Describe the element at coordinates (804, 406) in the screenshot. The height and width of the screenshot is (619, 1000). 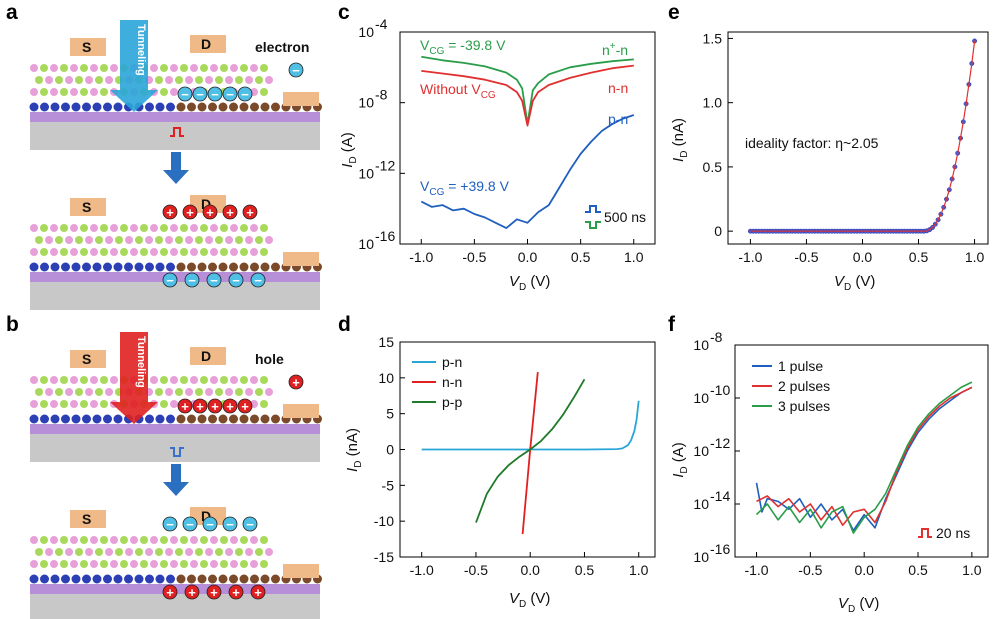
I see `chart-f-legend-label: 3 pulses` at that location.